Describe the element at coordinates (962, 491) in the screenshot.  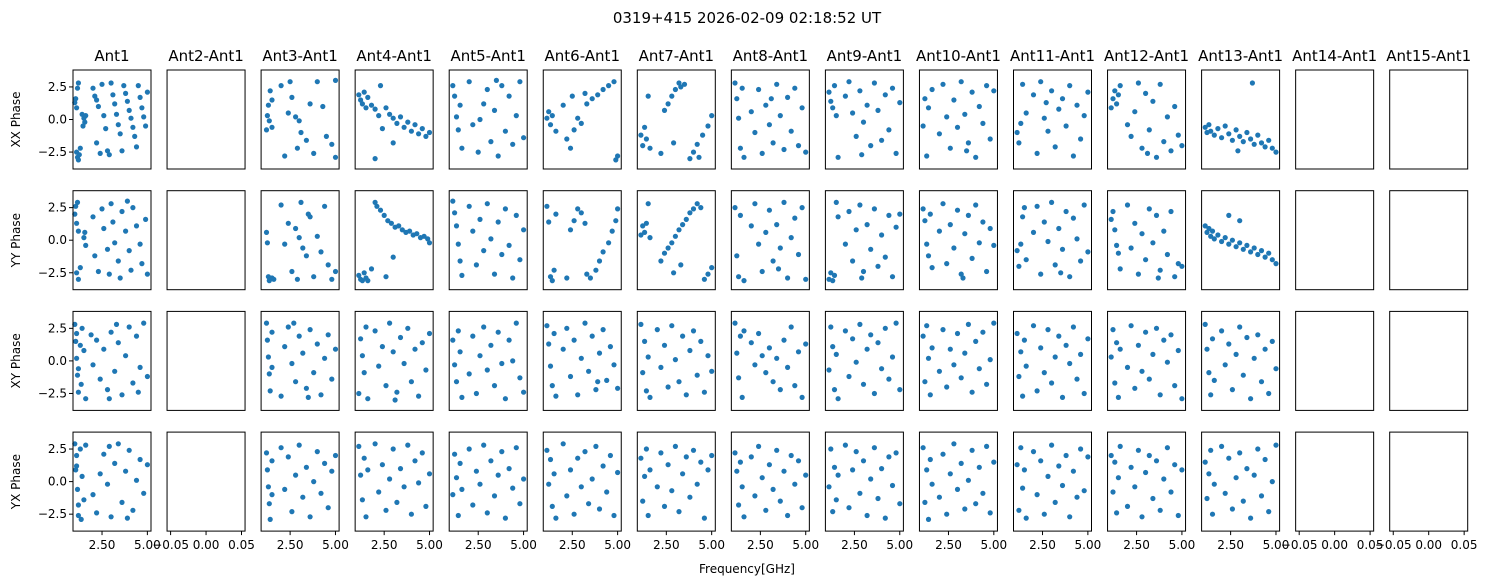
I see `subplot-panel: 2.50 5.00` at that location.